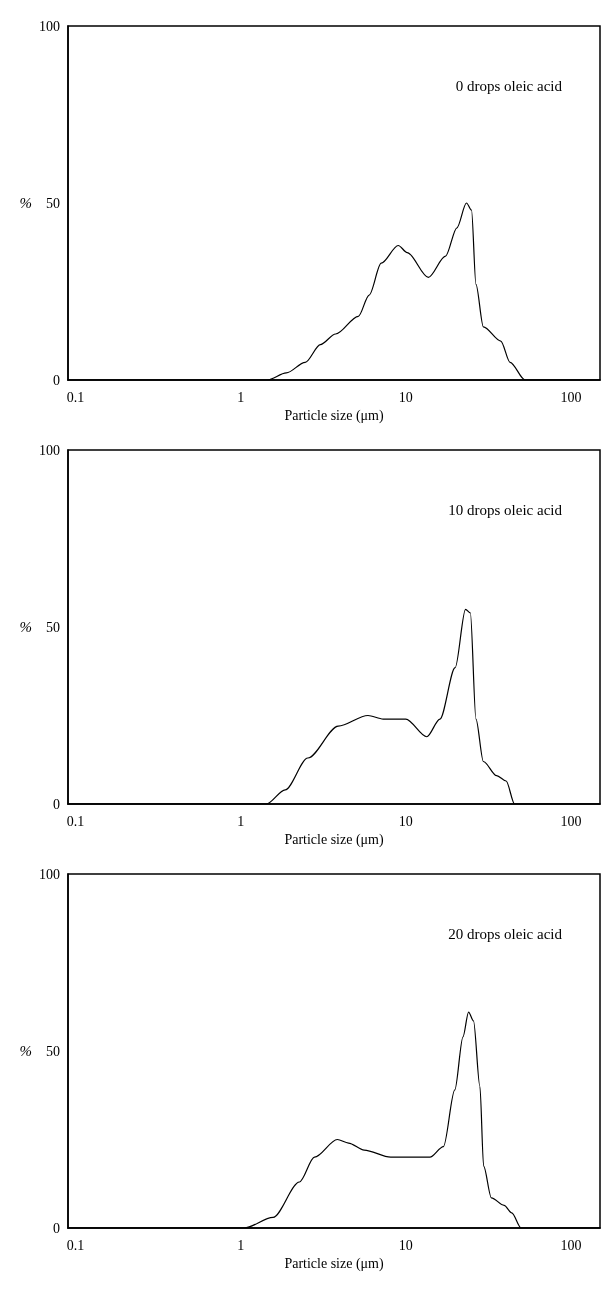 This screenshot has height=1290, width=602. Describe the element at coordinates (505, 933) in the screenshot. I see `annotation: 20 drops oleic acid` at that location.